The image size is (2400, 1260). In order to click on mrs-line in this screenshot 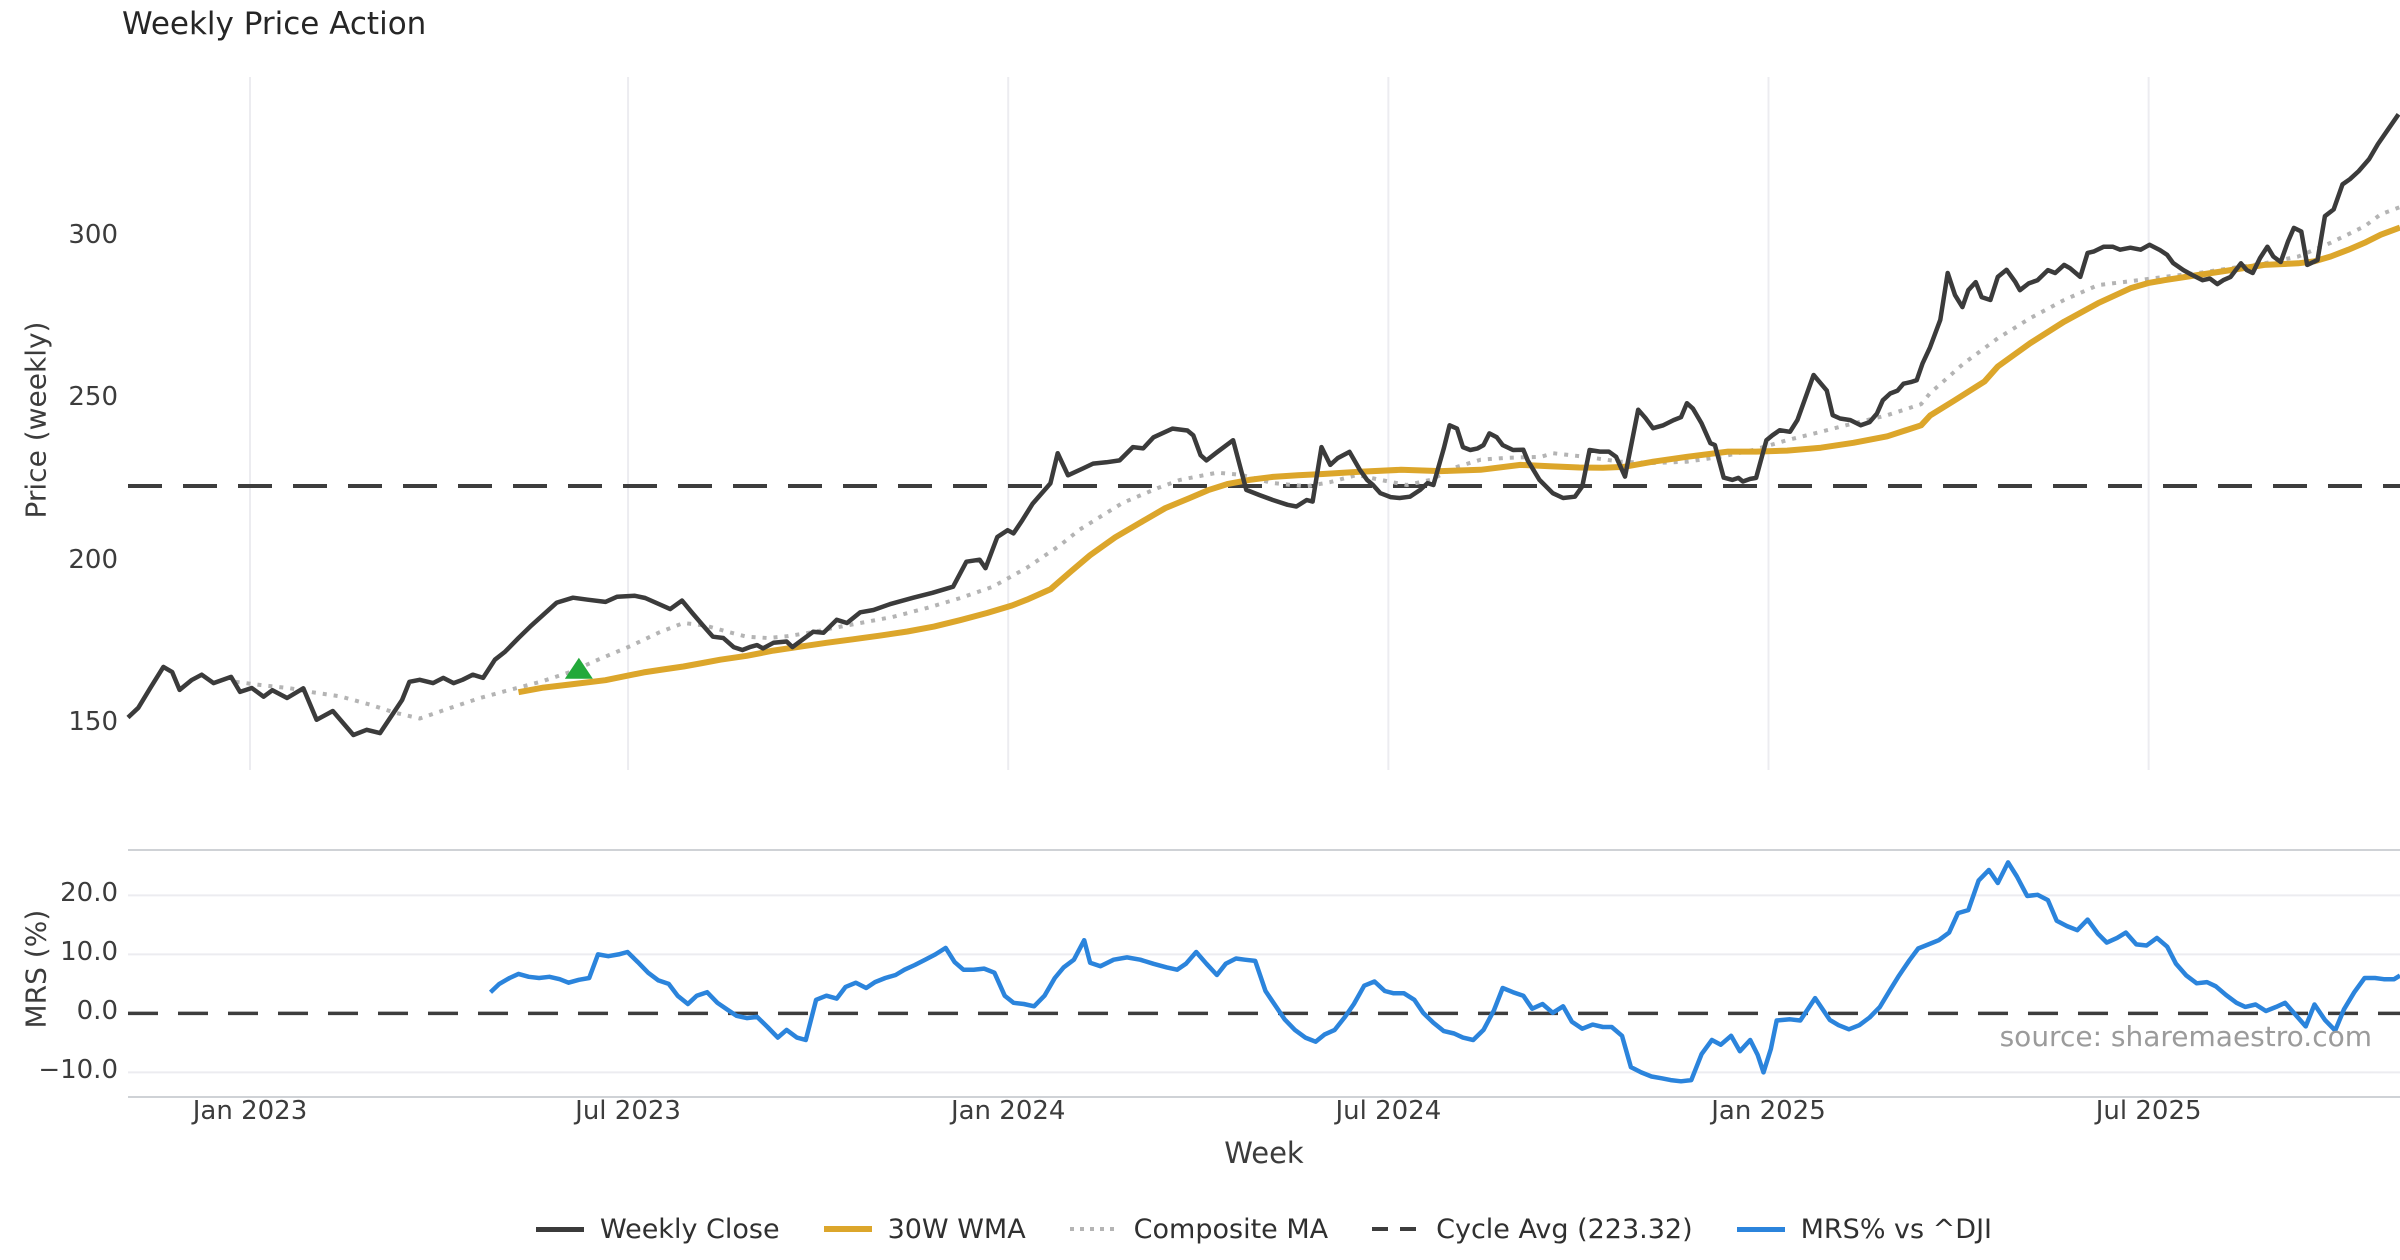, I will do `click(1444, 972)`.